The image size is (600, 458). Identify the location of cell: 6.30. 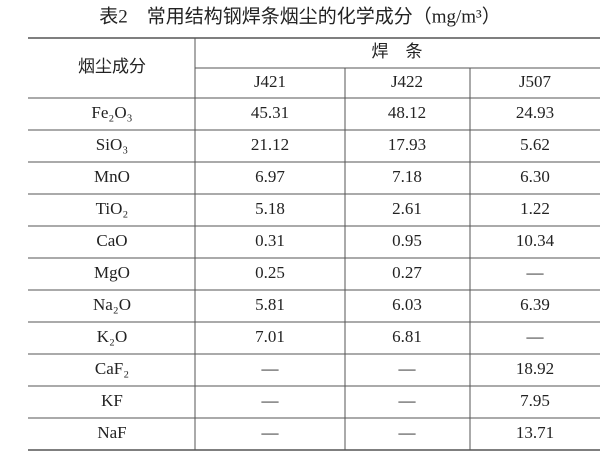
(535, 176).